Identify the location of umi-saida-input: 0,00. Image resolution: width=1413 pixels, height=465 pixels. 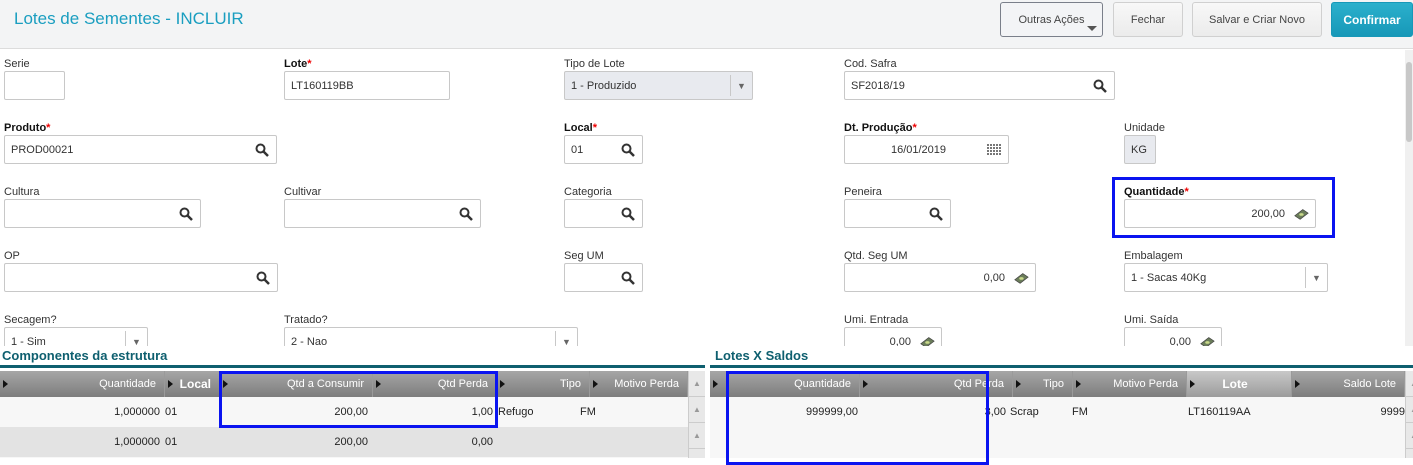
(1173, 336).